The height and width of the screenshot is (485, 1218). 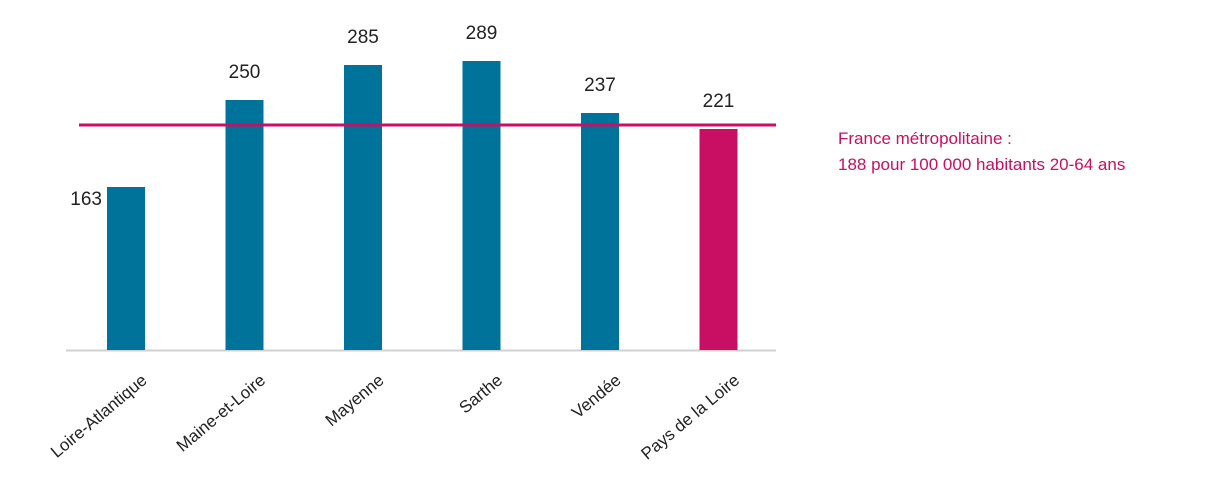 What do you see at coordinates (719, 101) in the screenshot?
I see `value-label-5: 221` at bounding box center [719, 101].